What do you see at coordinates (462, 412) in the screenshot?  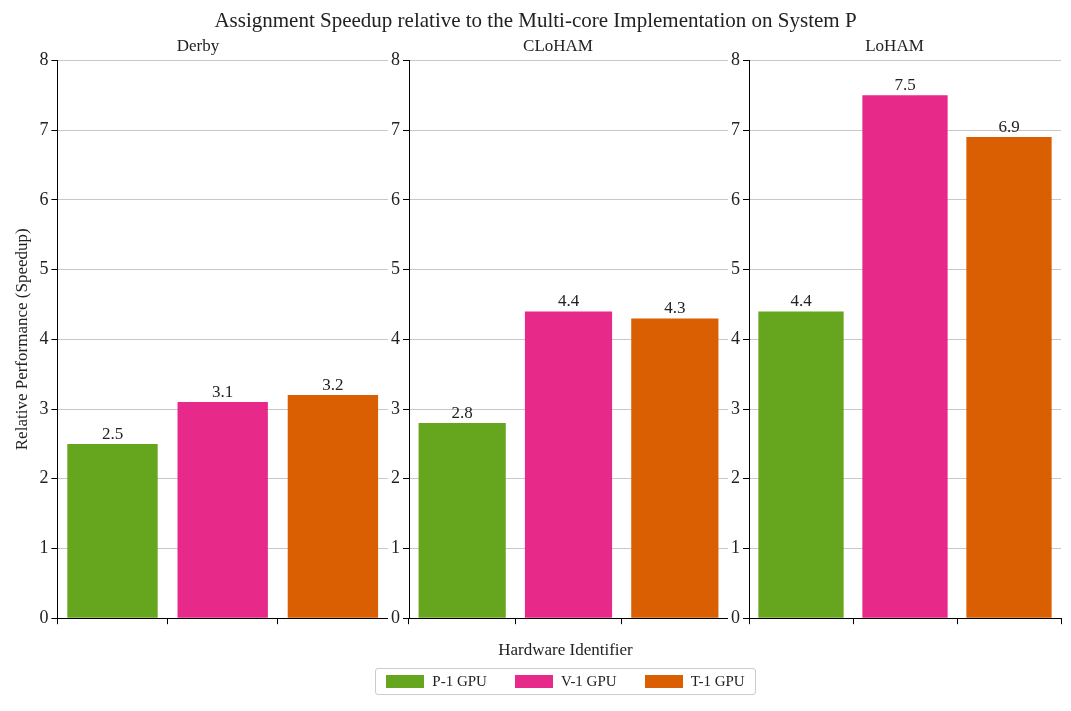 I see `data-label: 2.8` at bounding box center [462, 412].